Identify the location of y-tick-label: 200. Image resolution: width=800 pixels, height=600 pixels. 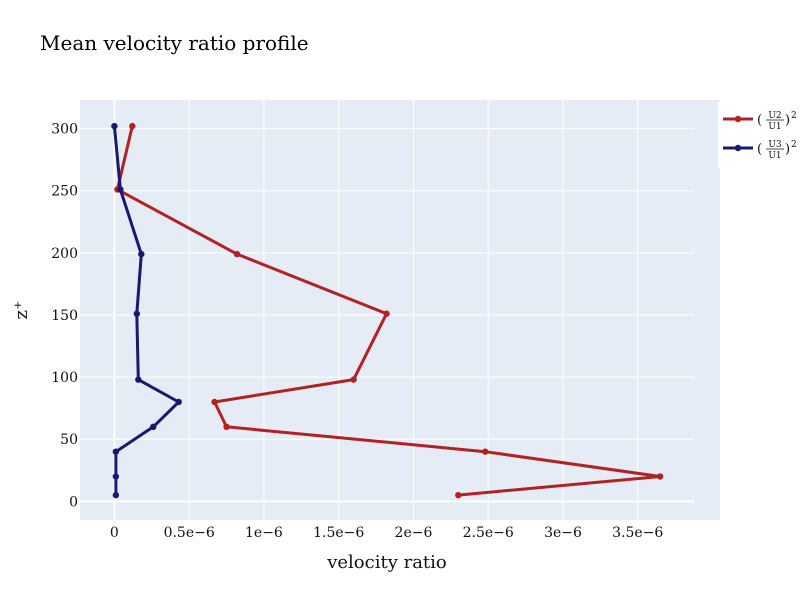
(64, 254).